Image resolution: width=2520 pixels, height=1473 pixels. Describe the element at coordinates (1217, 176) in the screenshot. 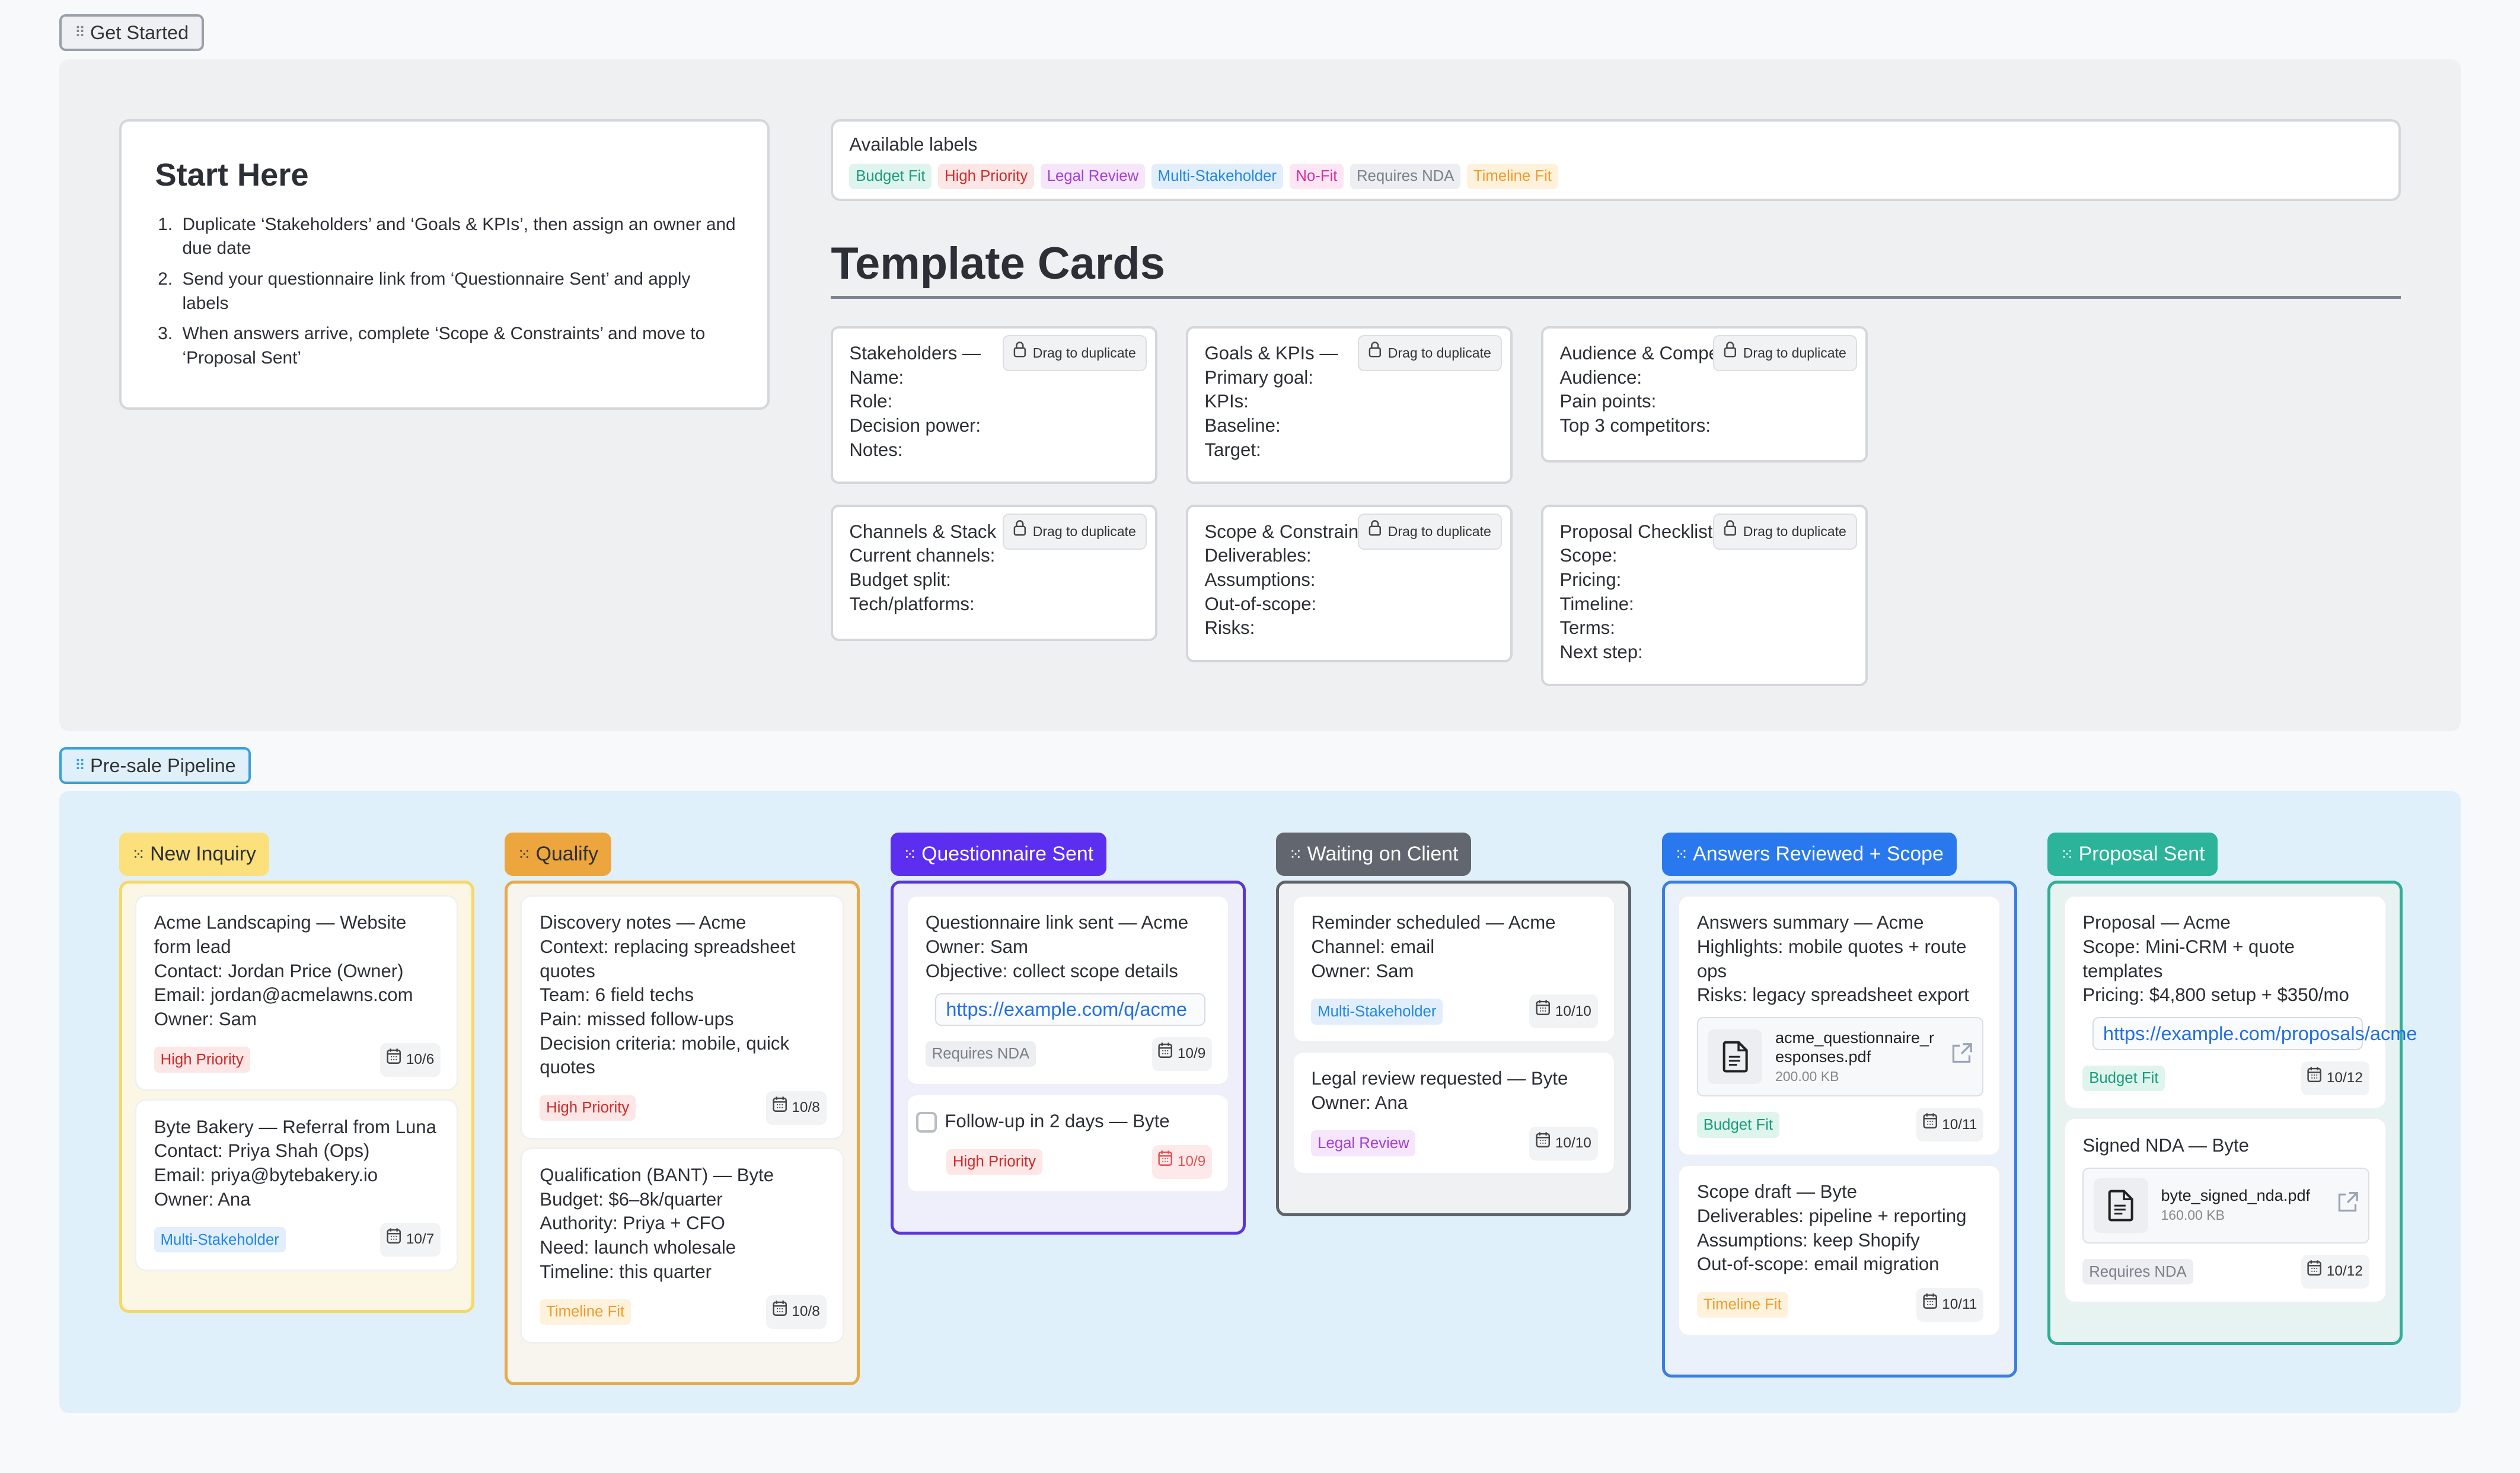

I see `label-chip: Multi-Stakeholder` at that location.